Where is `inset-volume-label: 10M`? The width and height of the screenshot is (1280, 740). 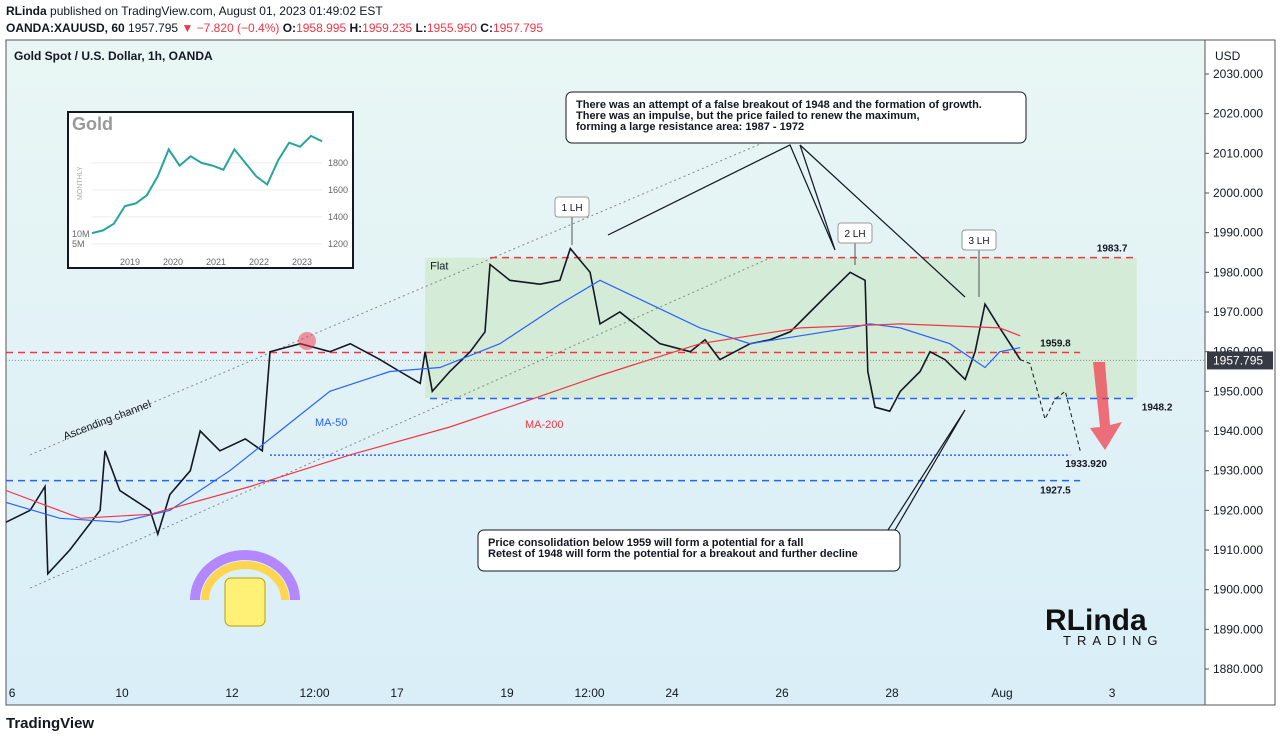
inset-volume-label: 10M is located at coordinates (81, 234).